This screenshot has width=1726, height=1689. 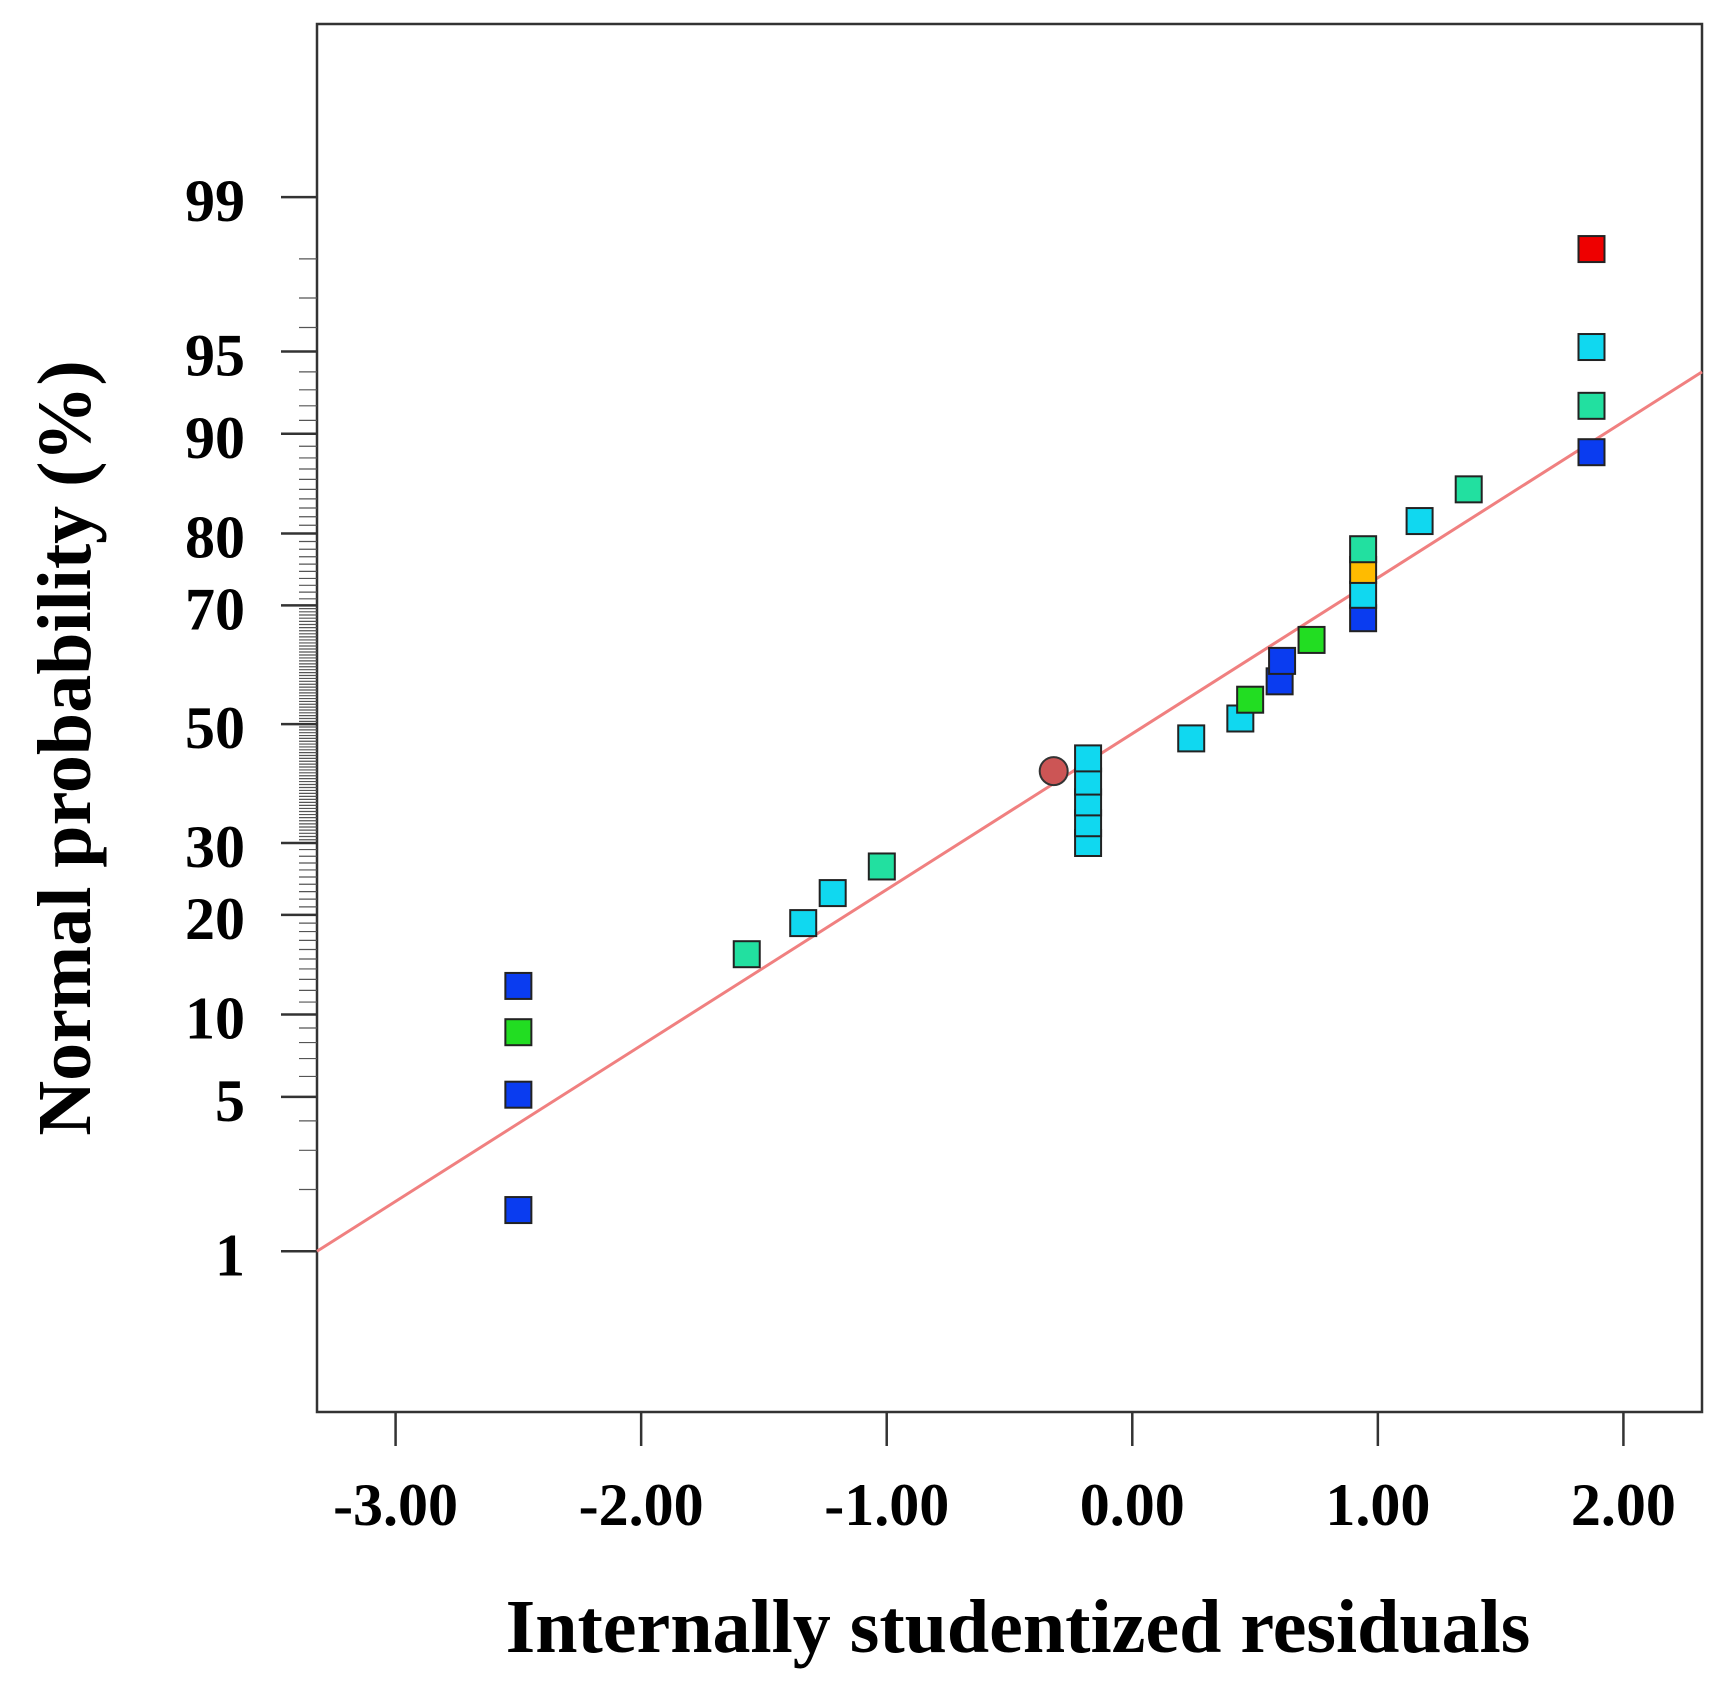 What do you see at coordinates (886, 1505) in the screenshot?
I see `x-tick-label: -1.00` at bounding box center [886, 1505].